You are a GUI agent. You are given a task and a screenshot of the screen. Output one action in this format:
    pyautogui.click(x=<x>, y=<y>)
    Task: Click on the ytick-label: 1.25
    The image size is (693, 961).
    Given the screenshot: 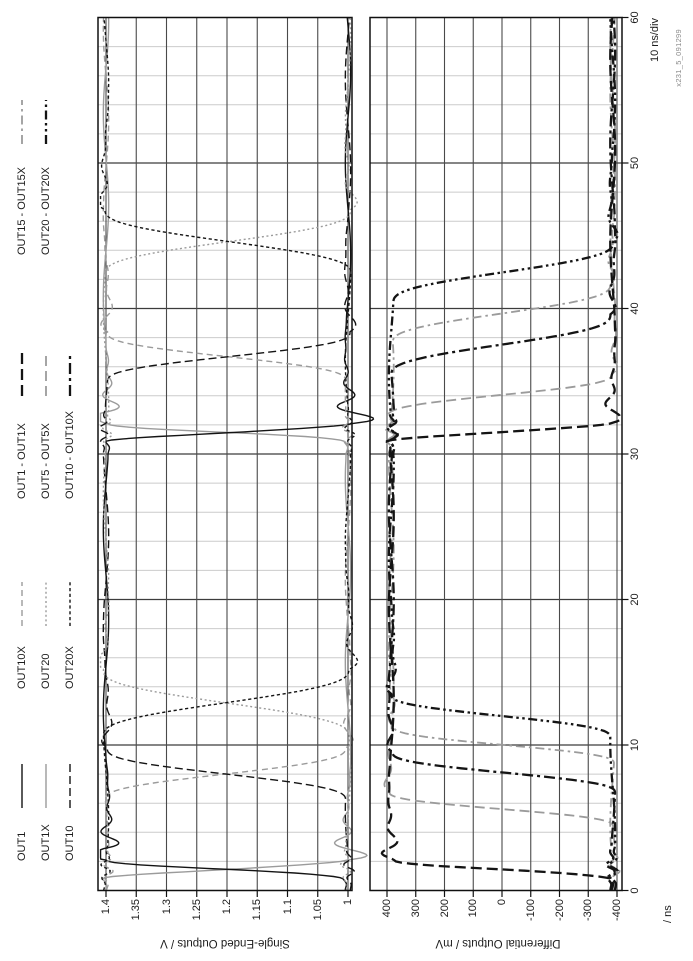 What is the action you would take?
    pyautogui.click(x=196, y=910)
    